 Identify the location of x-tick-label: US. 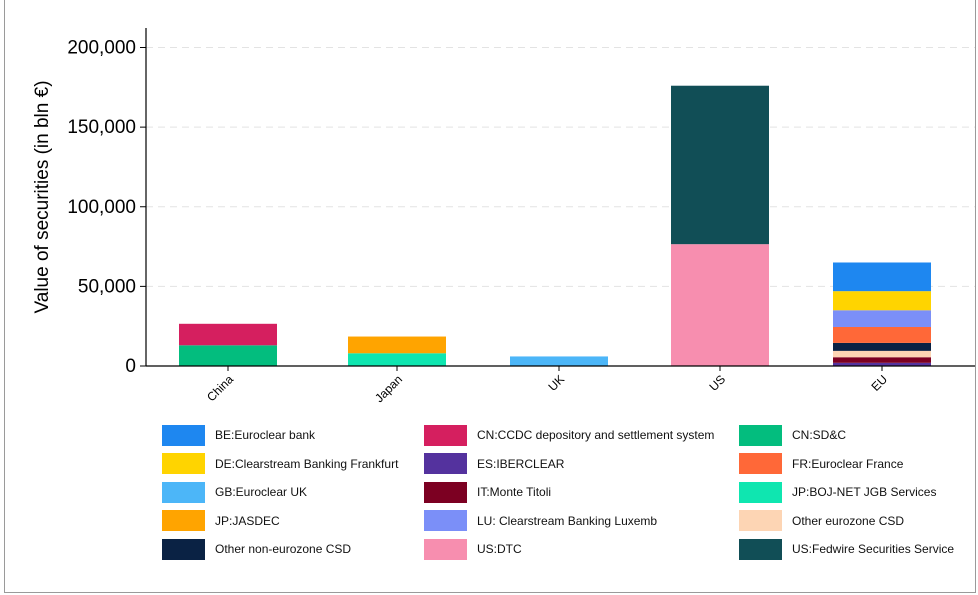
(717, 383).